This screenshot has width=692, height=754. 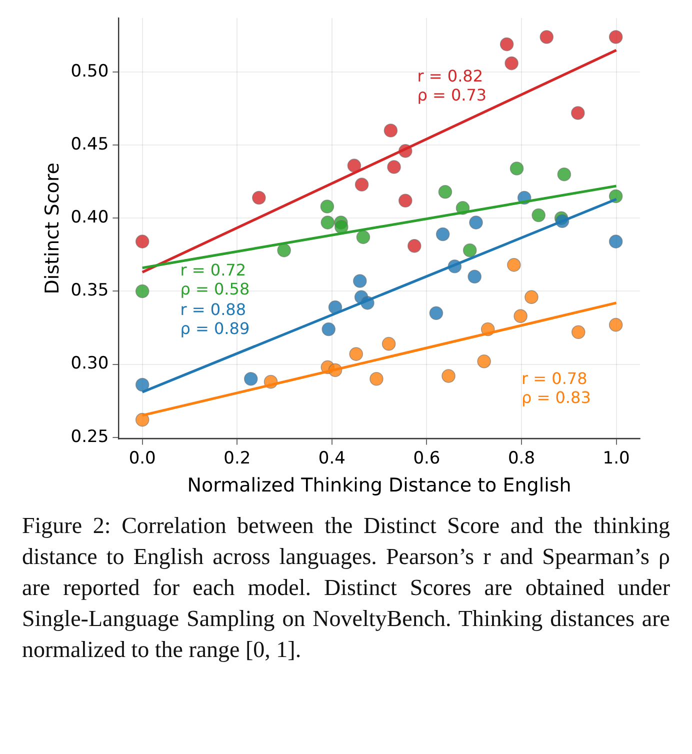 What do you see at coordinates (616, 458) in the screenshot?
I see `x-tick-label: 1.0` at bounding box center [616, 458].